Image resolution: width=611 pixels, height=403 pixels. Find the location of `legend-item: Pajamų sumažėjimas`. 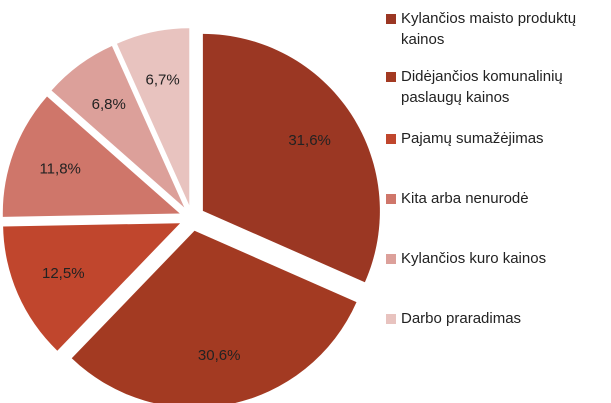

legend-item: Pajamų sumažėjimas is located at coordinates (465, 138).